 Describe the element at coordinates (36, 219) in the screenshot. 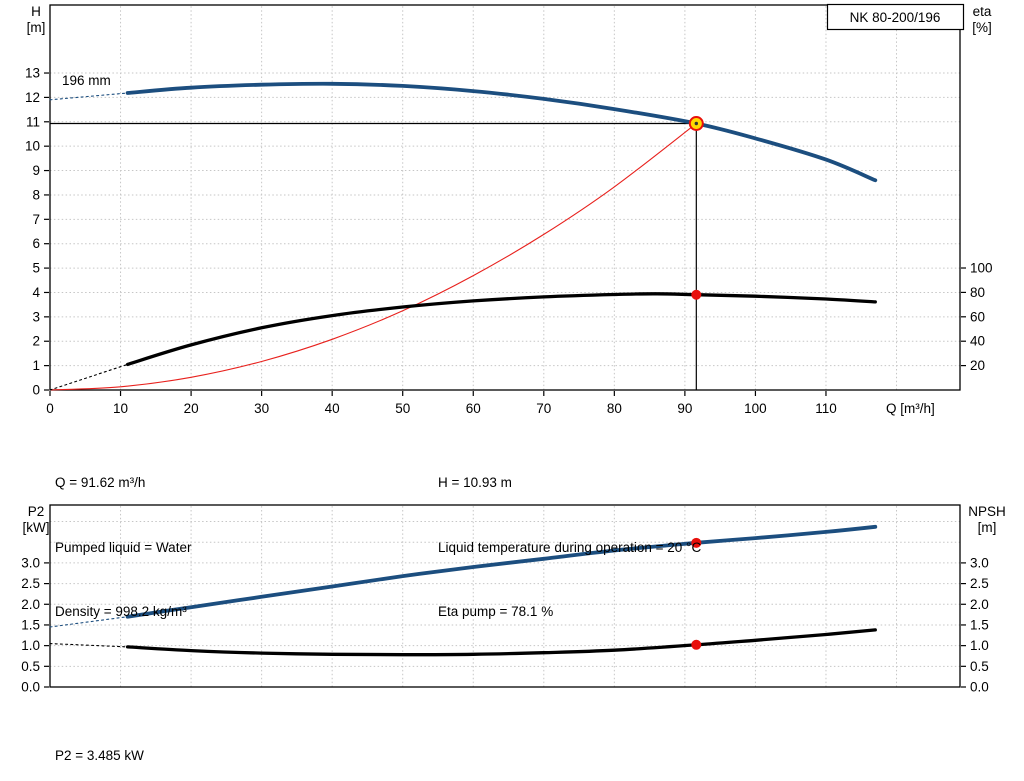

I see `tick-label: 7` at that location.